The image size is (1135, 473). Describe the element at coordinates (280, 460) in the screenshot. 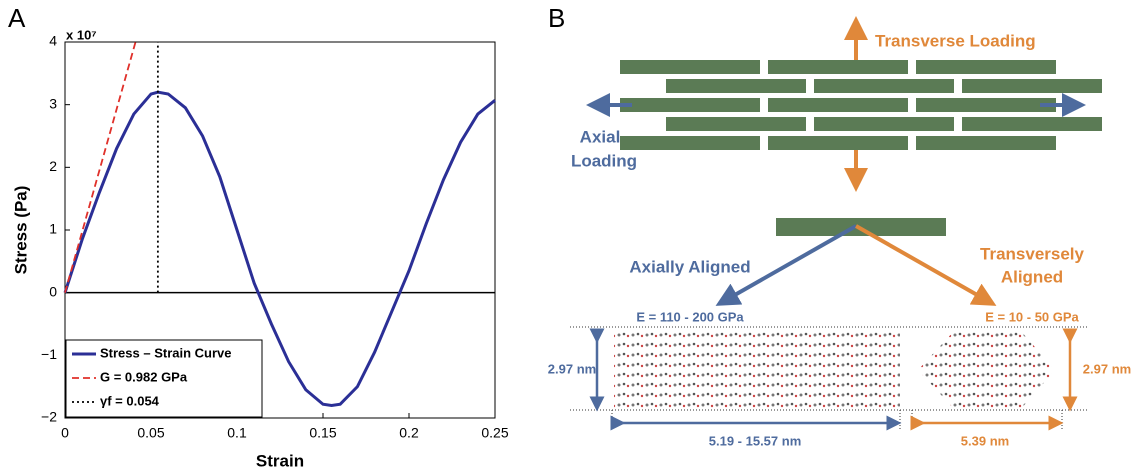

I see `x-axis-label: Strain` at that location.